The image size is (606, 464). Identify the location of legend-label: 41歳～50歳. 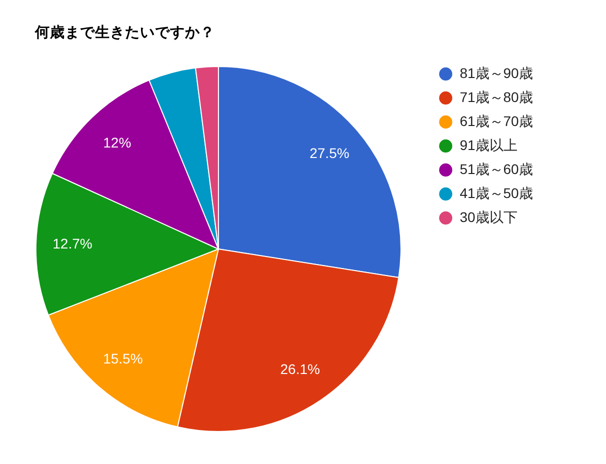
(496, 192).